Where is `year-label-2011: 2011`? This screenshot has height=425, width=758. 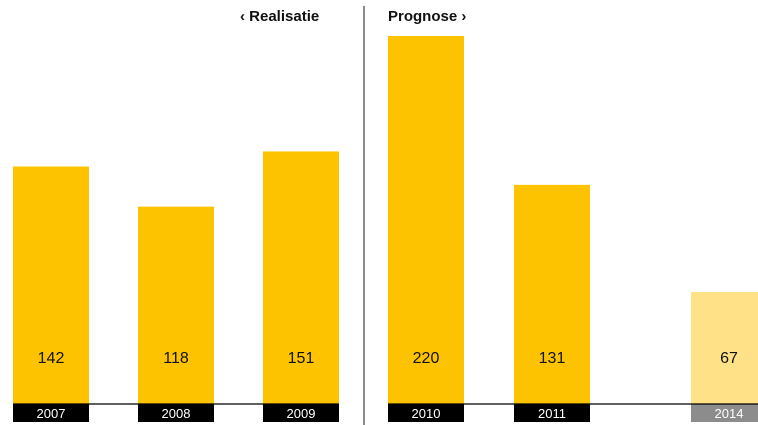
year-label-2011: 2011 is located at coordinates (552, 413).